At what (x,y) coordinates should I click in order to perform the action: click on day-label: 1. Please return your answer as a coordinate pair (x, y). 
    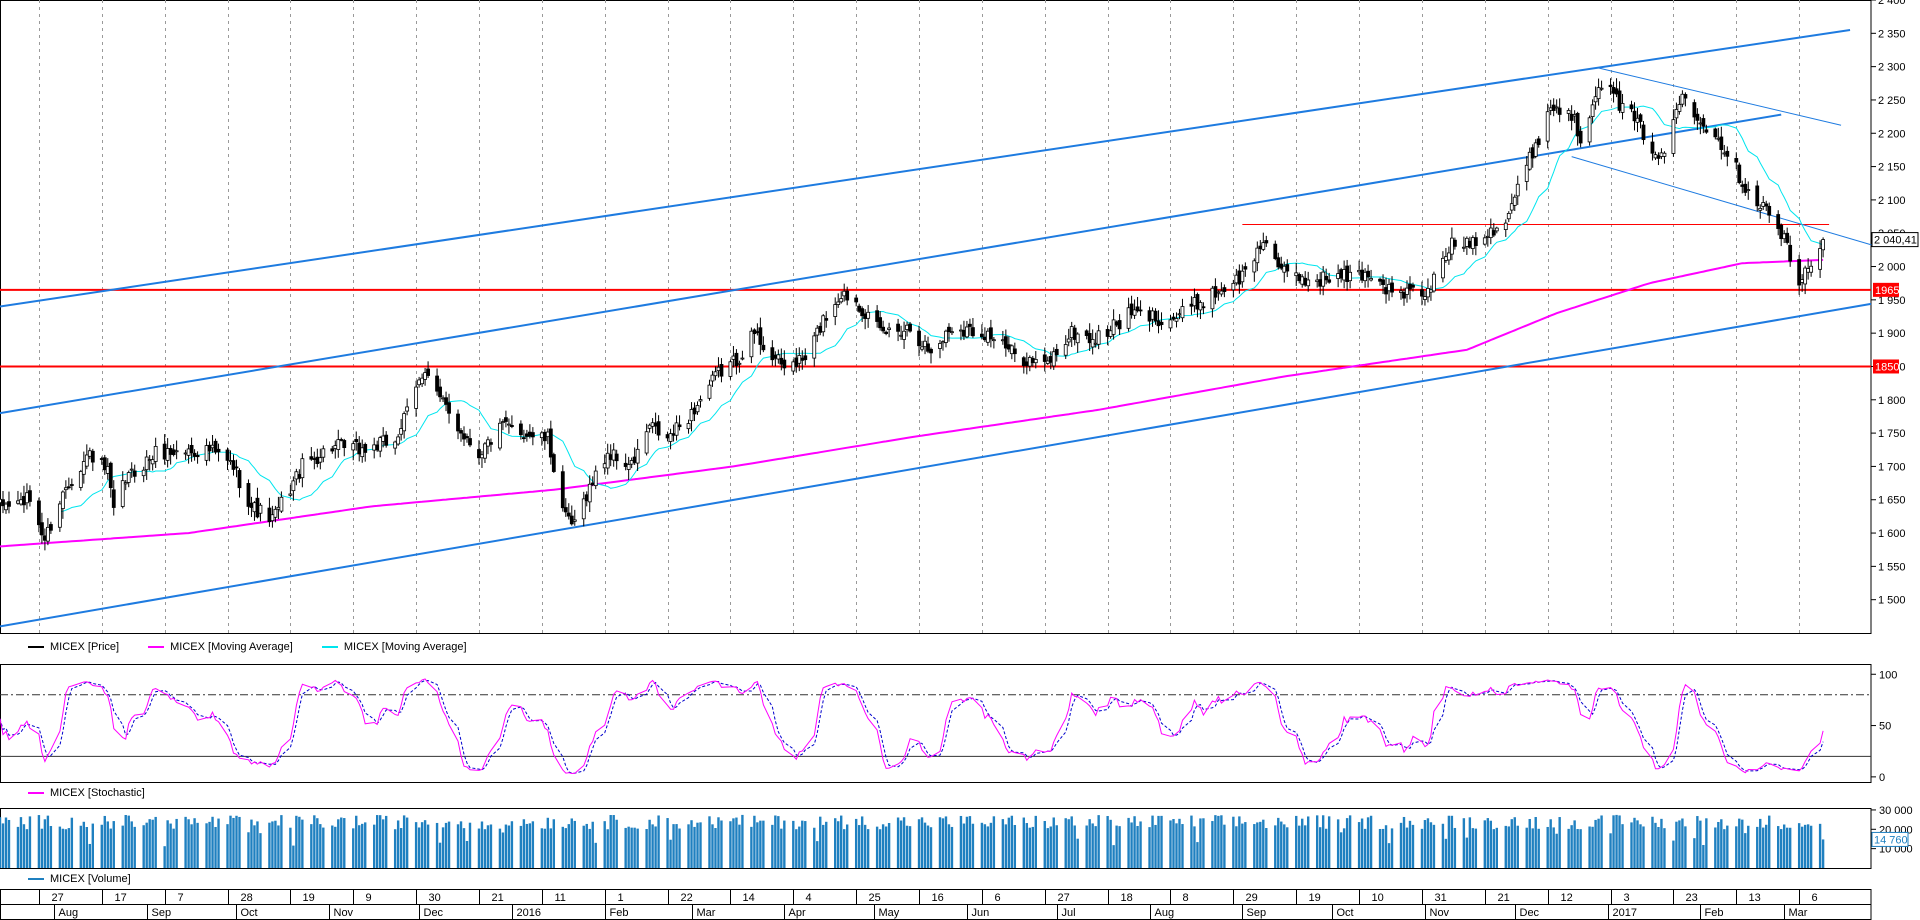
    Looking at the image, I should click on (621, 898).